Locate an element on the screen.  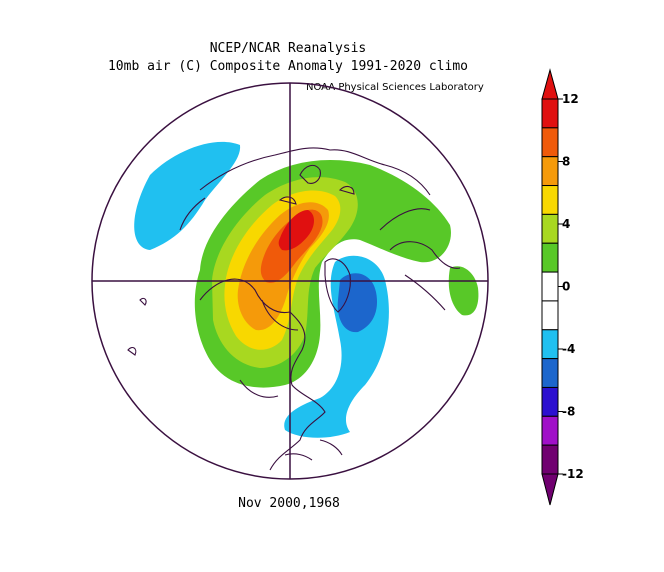
coast-greenland is located at coordinates (337, 285).